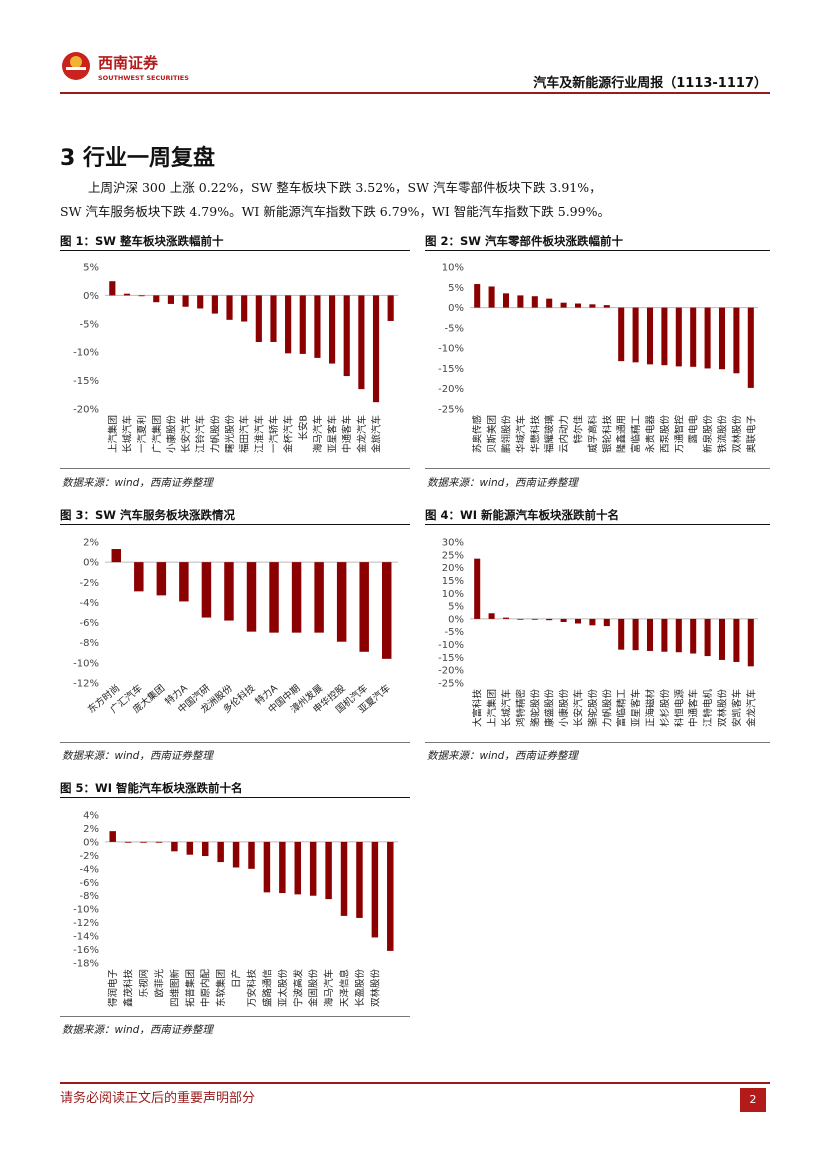 The width and height of the screenshot is (827, 1169). I want to click on category-label: 曙光股份, so click(230, 434).